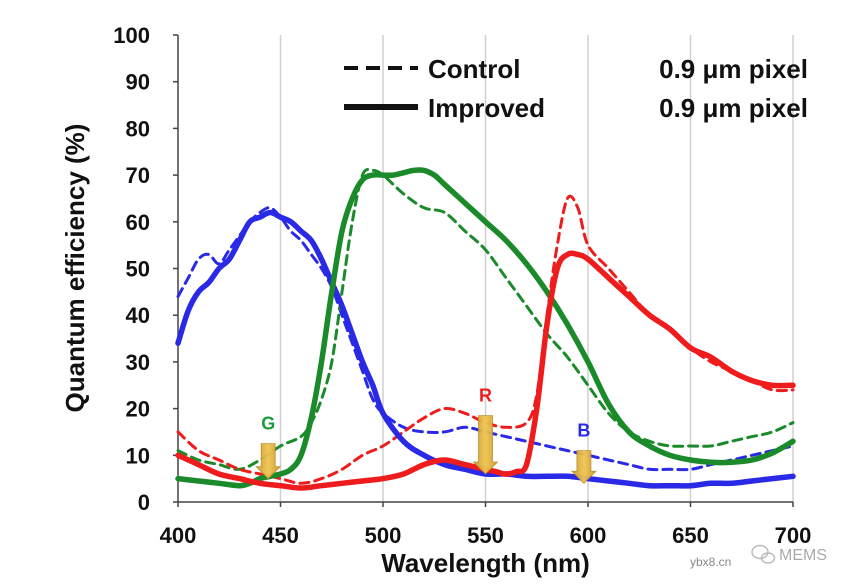  What do you see at coordinates (583, 431) in the screenshot?
I see `annotation-label-b: B` at bounding box center [583, 431].